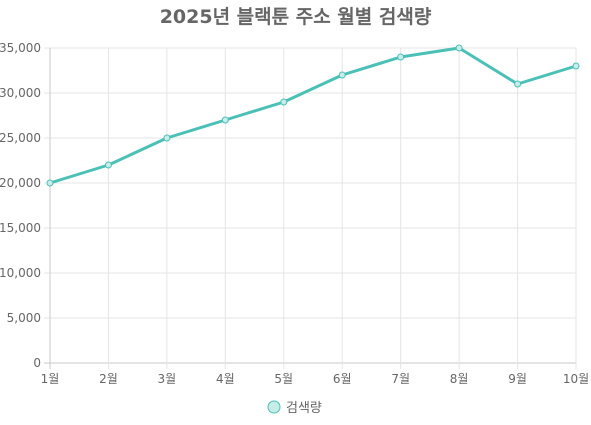 This screenshot has height=425, width=591. Describe the element at coordinates (459, 379) in the screenshot. I see `x-tick-label: 8월` at that location.